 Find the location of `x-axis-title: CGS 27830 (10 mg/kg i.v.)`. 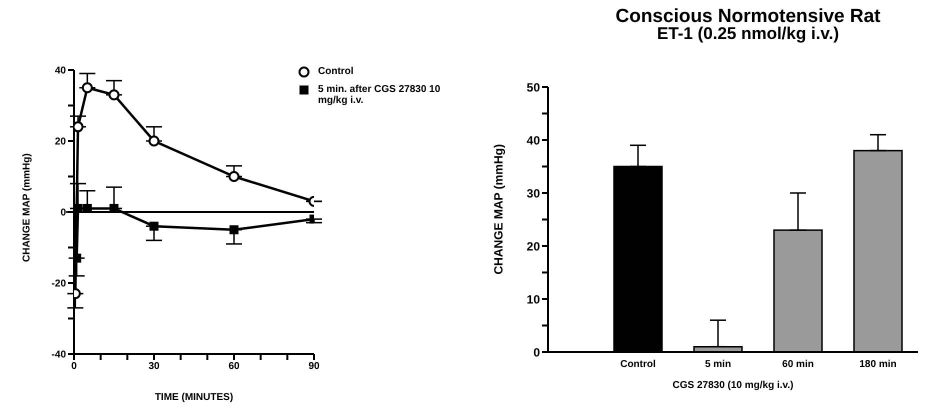

x-axis-title: CGS 27830 (10 mg/kg i.v.) is located at coordinates (733, 385).